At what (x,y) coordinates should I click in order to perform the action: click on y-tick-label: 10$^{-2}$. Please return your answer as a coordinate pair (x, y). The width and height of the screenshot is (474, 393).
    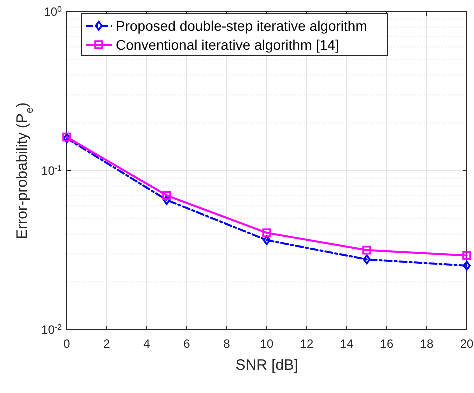
    Looking at the image, I should click on (52, 329).